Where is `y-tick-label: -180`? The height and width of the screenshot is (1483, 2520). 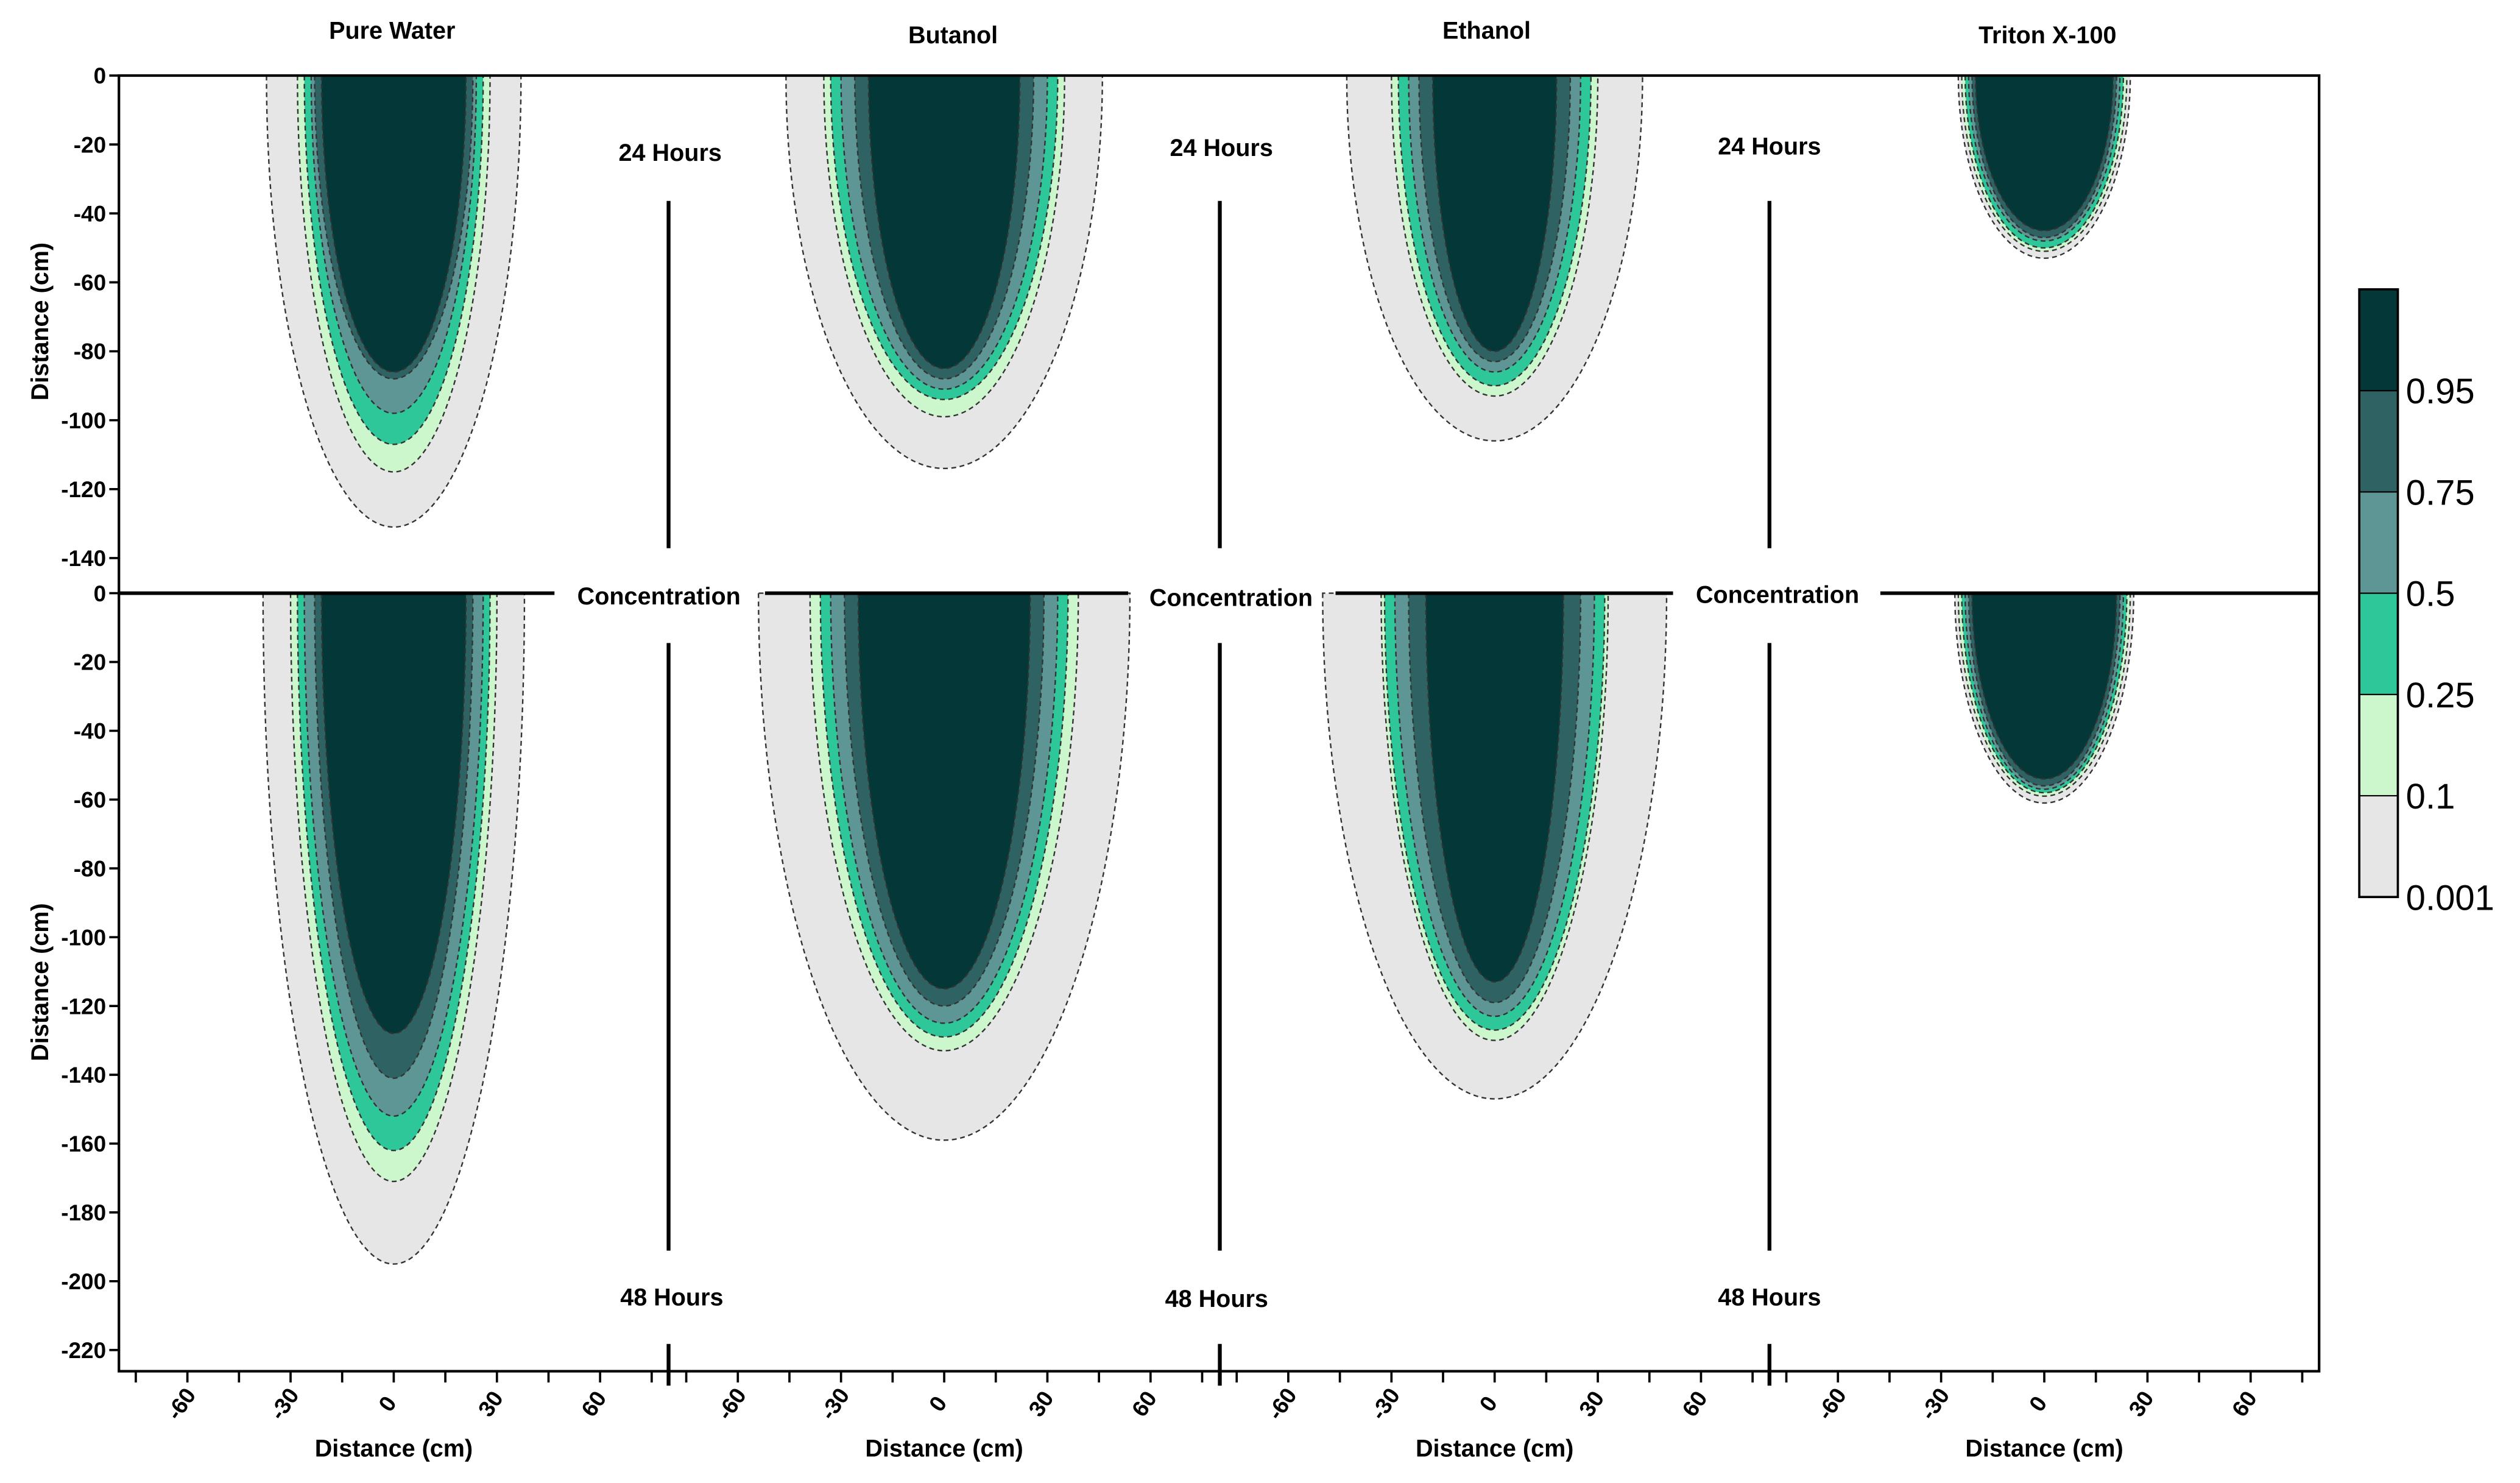
y-tick-label: -180 is located at coordinates (83, 1212).